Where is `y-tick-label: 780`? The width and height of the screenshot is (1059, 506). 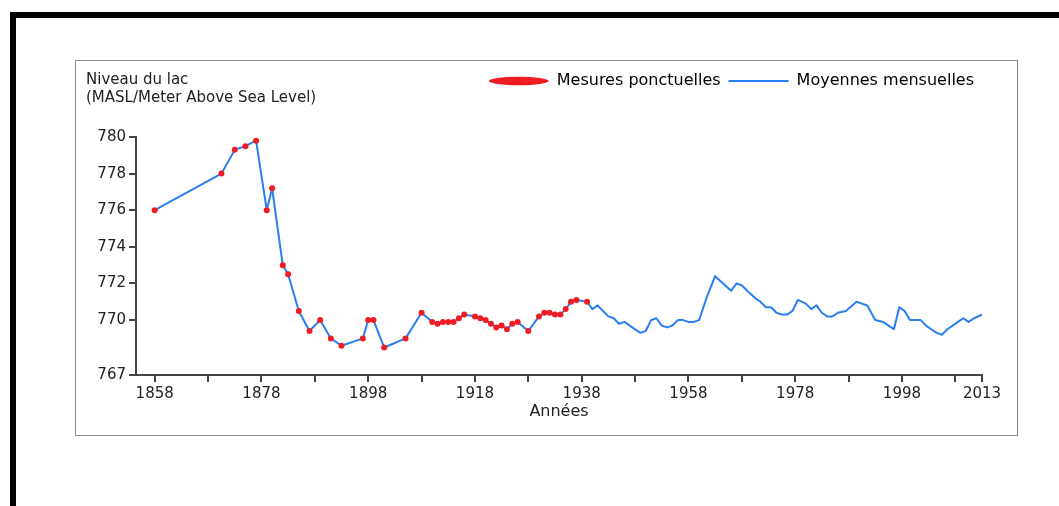
y-tick-label: 780 is located at coordinates (111, 135).